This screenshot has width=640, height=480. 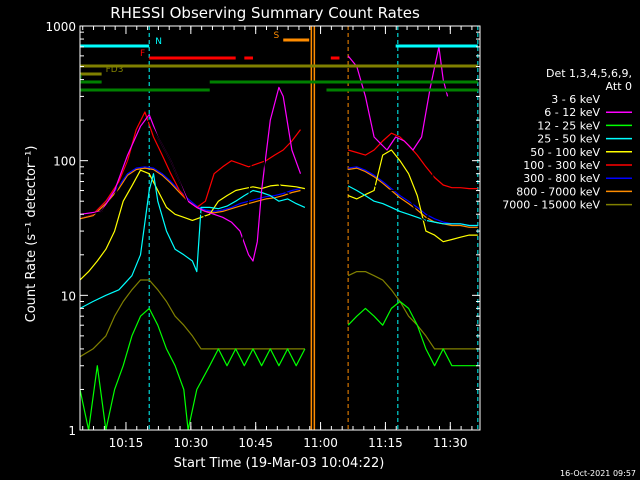 What do you see at coordinates (385, 443) in the screenshot?
I see `x-tick-label-4: 11:15` at bounding box center [385, 443].